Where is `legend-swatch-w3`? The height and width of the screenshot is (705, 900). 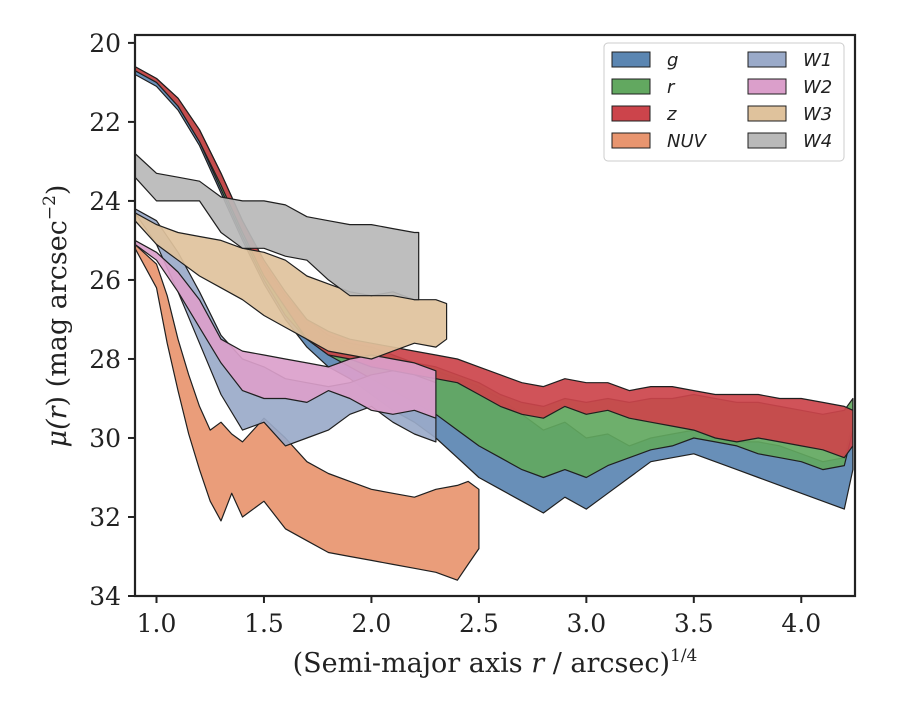
legend-swatch-w3 is located at coordinates (767, 113).